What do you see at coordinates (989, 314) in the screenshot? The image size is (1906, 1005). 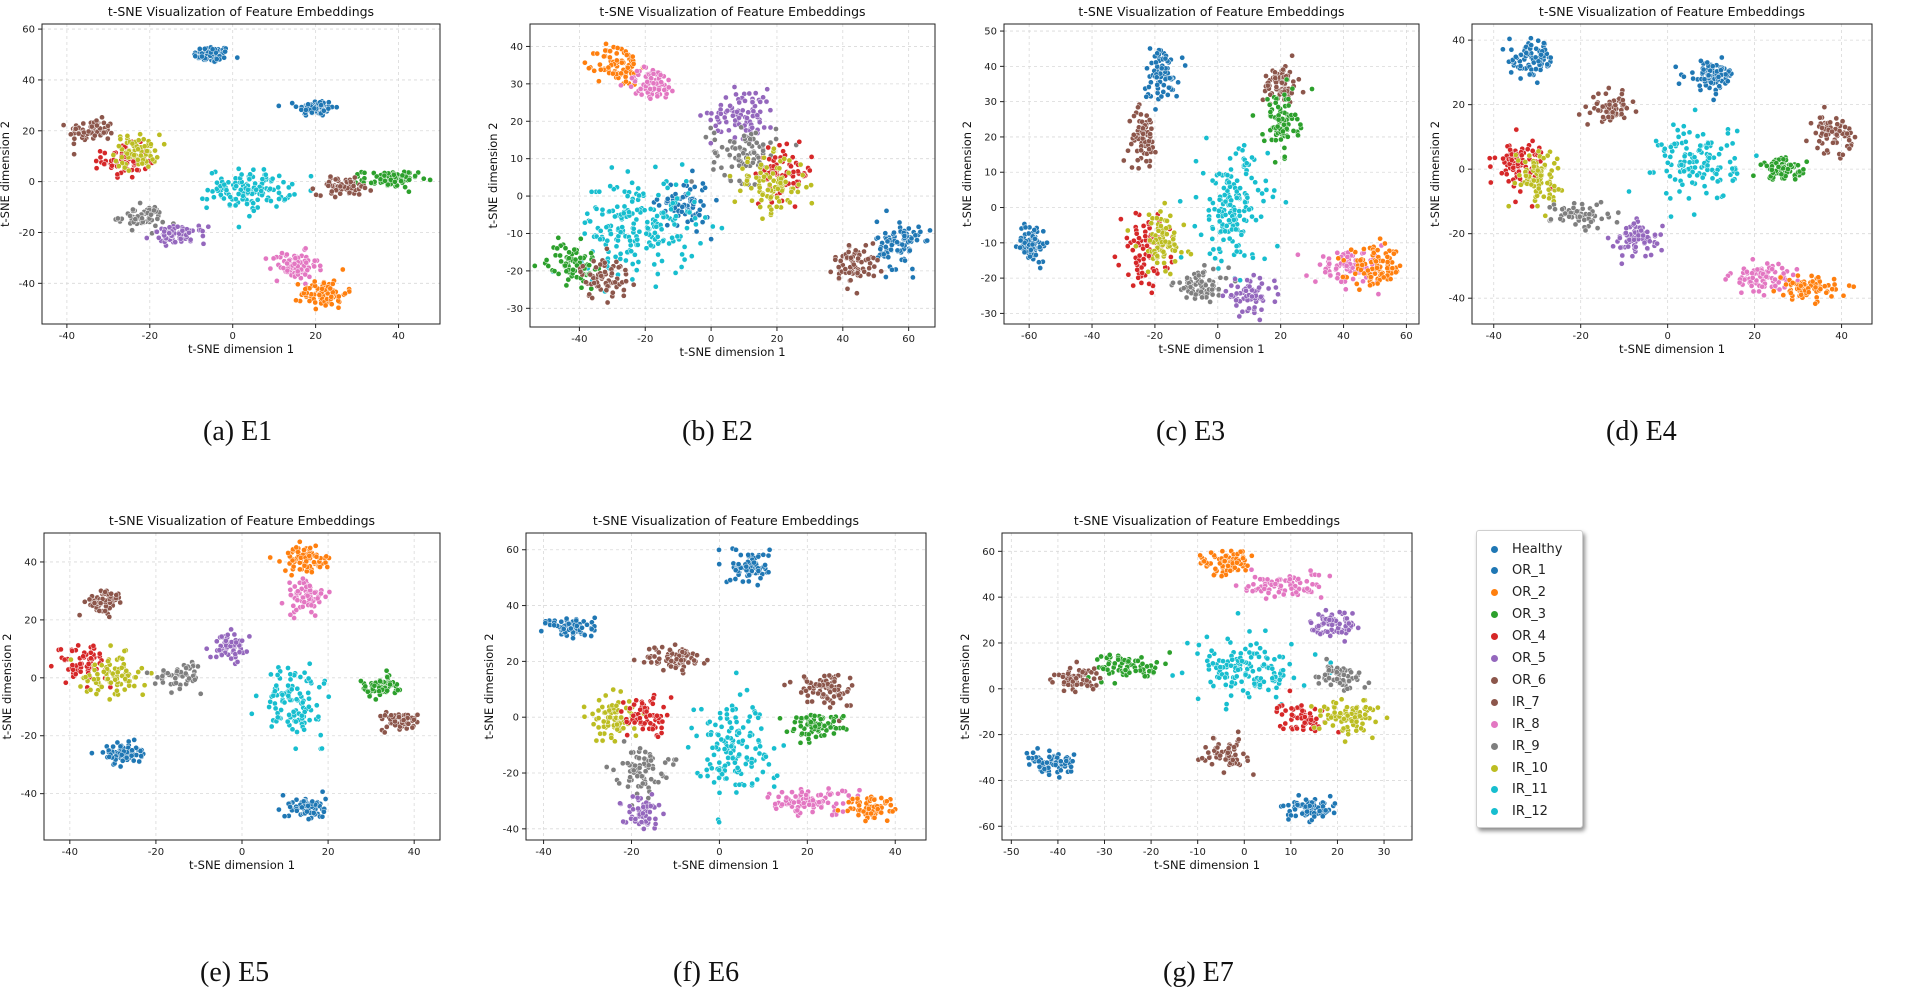 I see `y-tick-label: -30` at bounding box center [989, 314].